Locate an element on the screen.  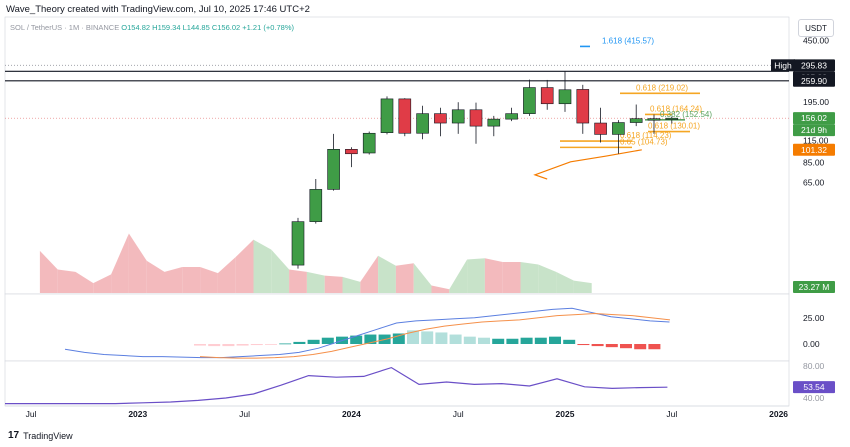
rsi-panel: 80.00 40.00 is located at coordinates (415, 383).